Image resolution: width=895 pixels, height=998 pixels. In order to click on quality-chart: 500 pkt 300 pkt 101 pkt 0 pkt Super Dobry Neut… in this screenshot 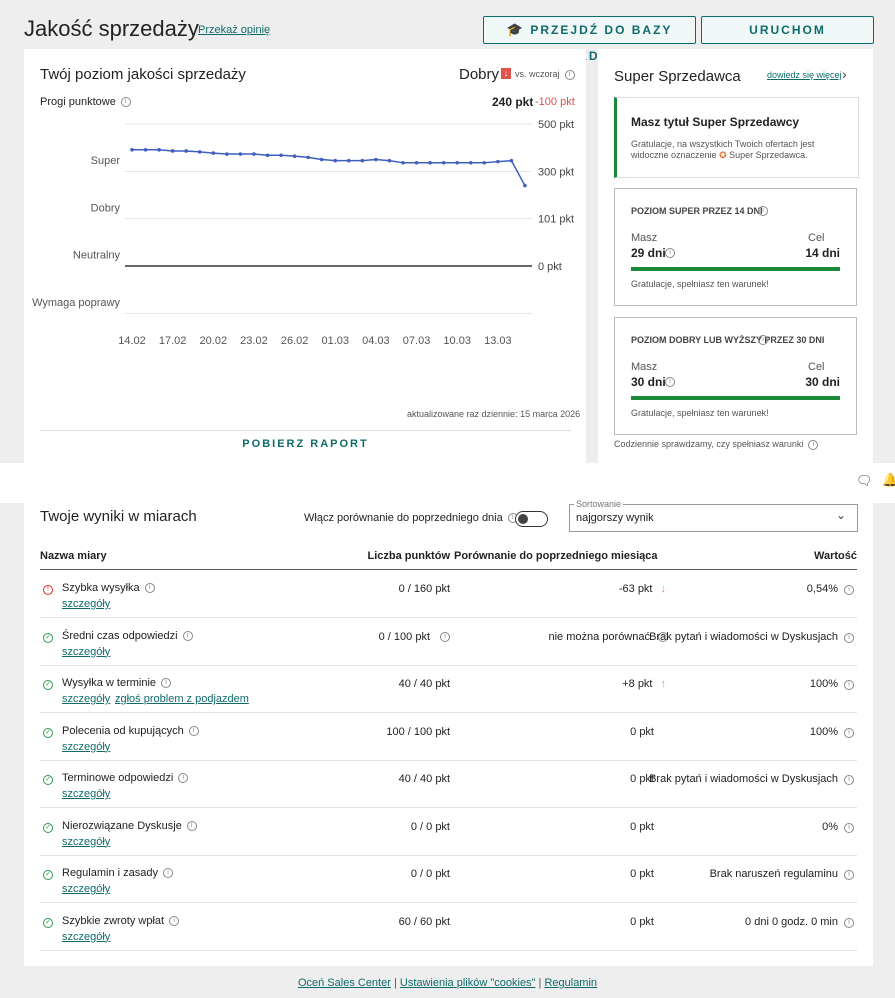, I will do `click(303, 233)`.